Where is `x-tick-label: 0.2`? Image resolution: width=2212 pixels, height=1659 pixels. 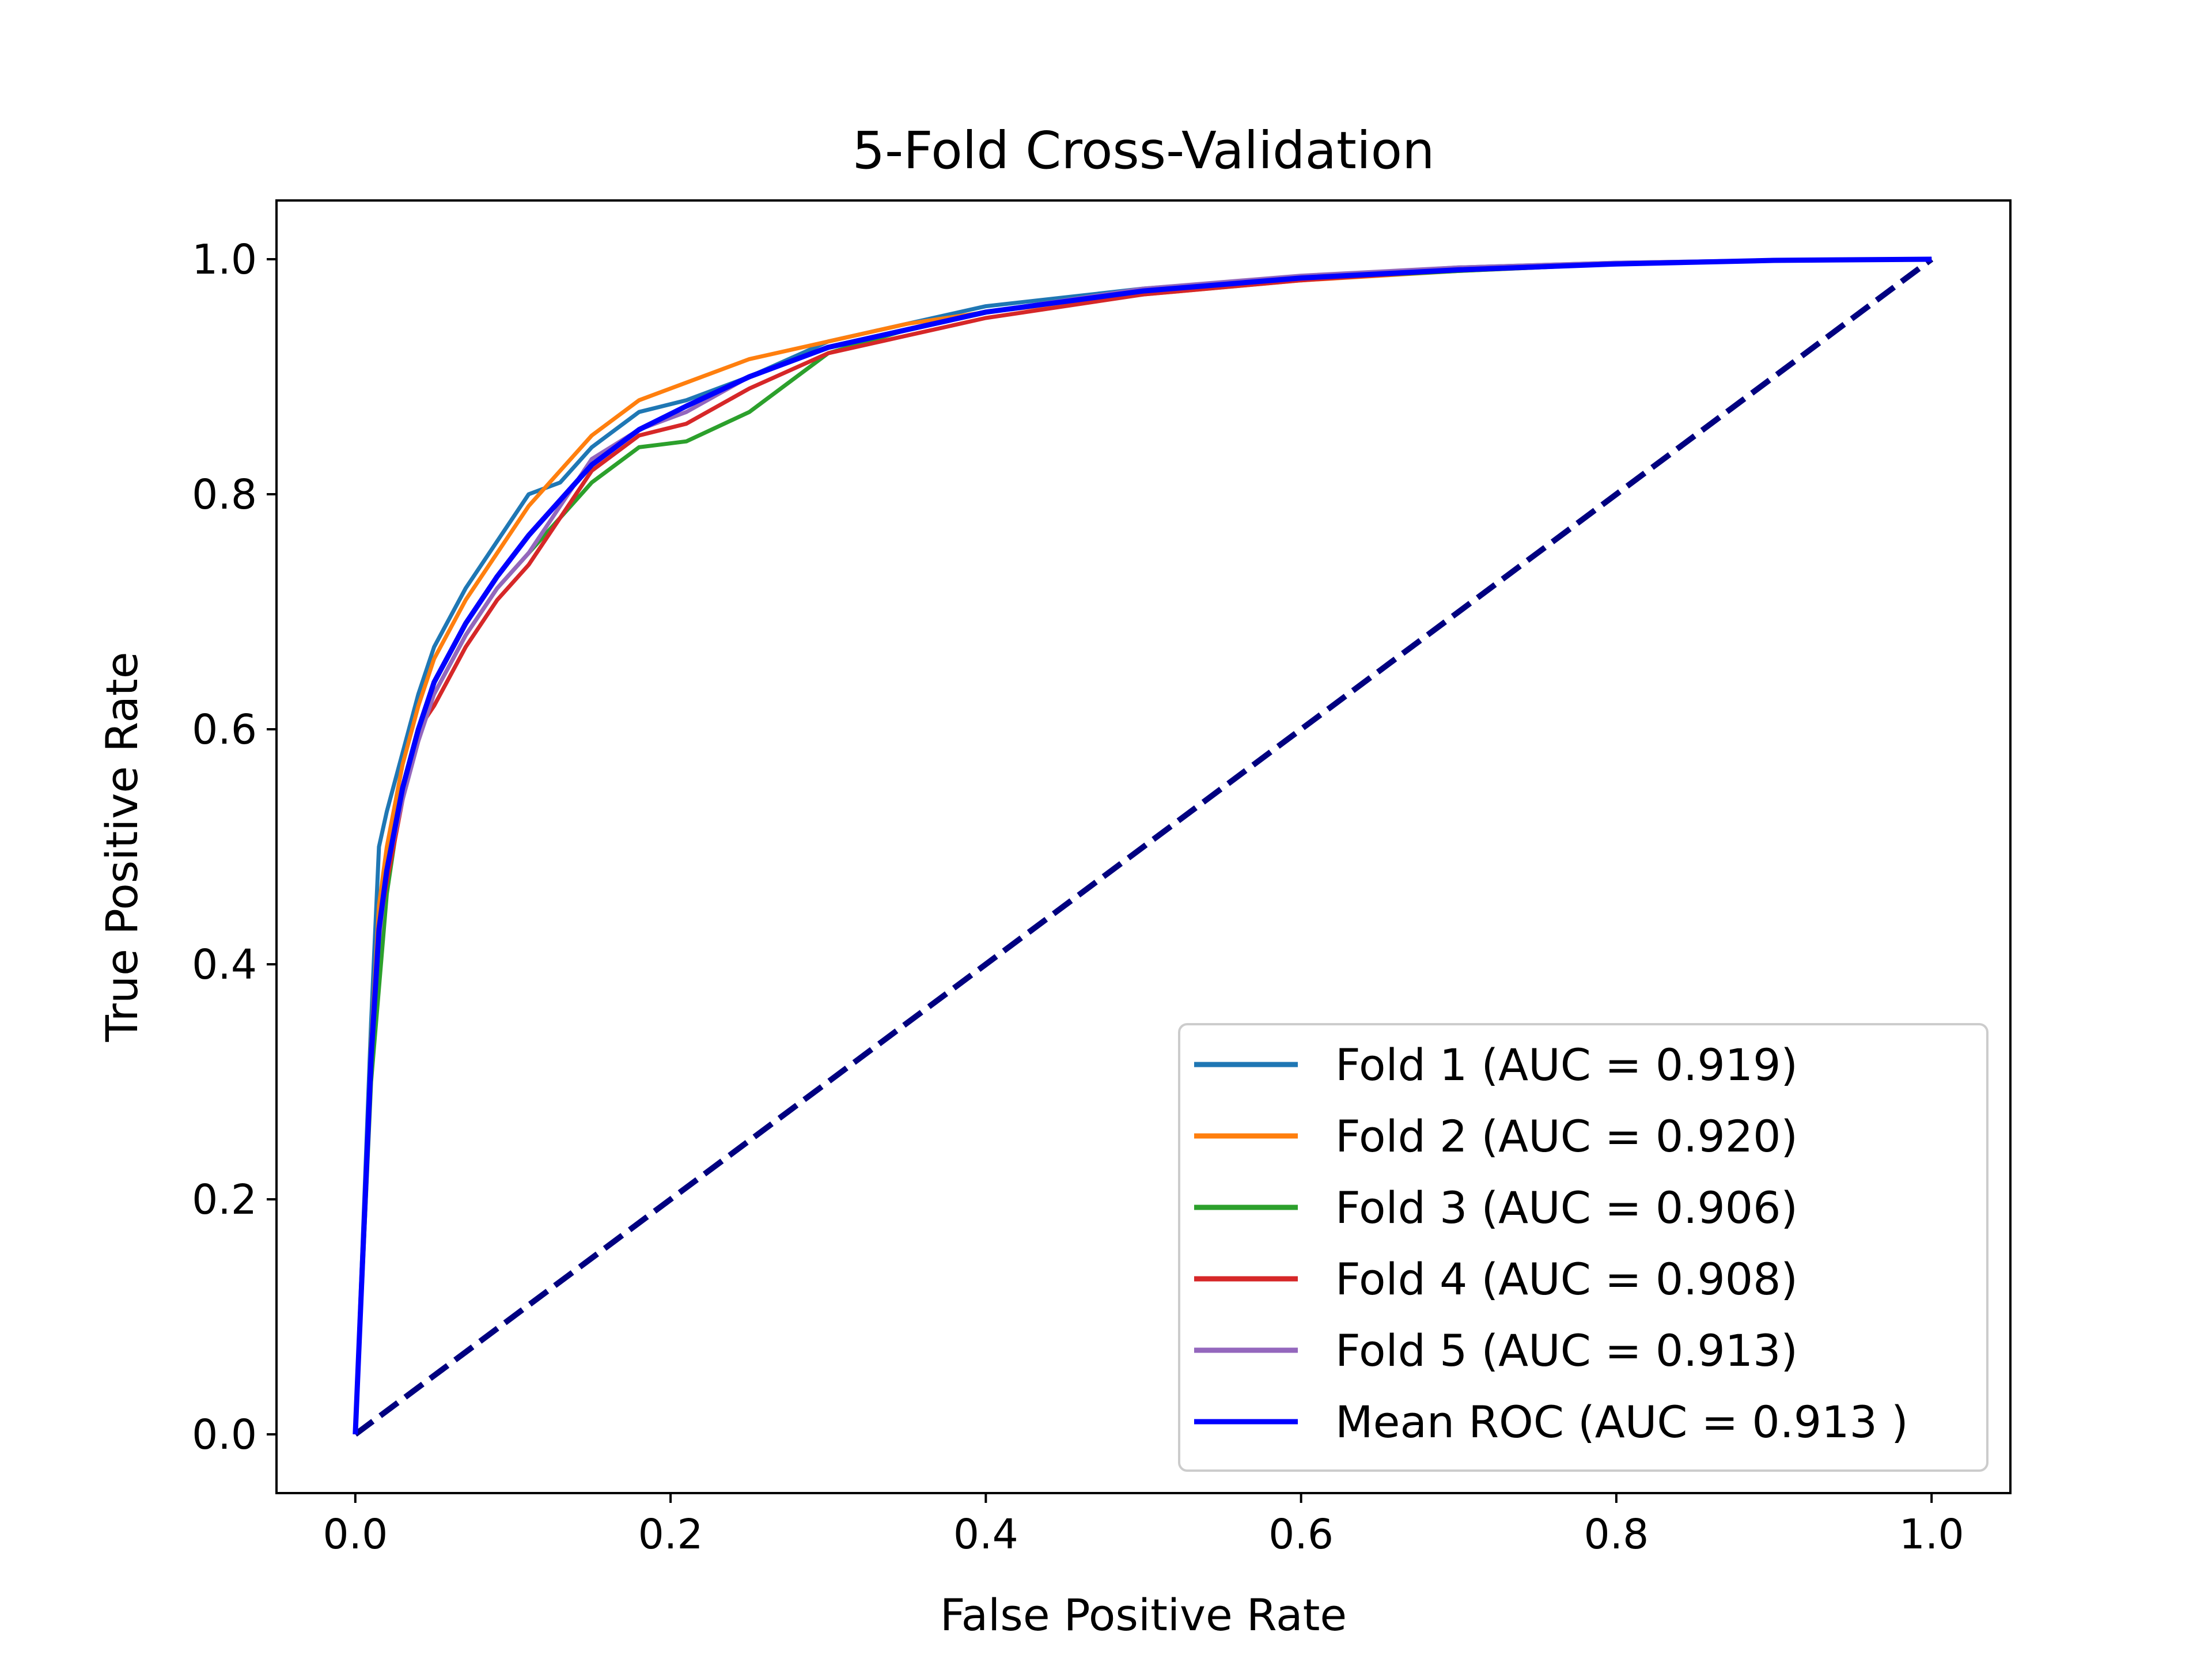
x-tick-label: 0.2 is located at coordinates (670, 1534).